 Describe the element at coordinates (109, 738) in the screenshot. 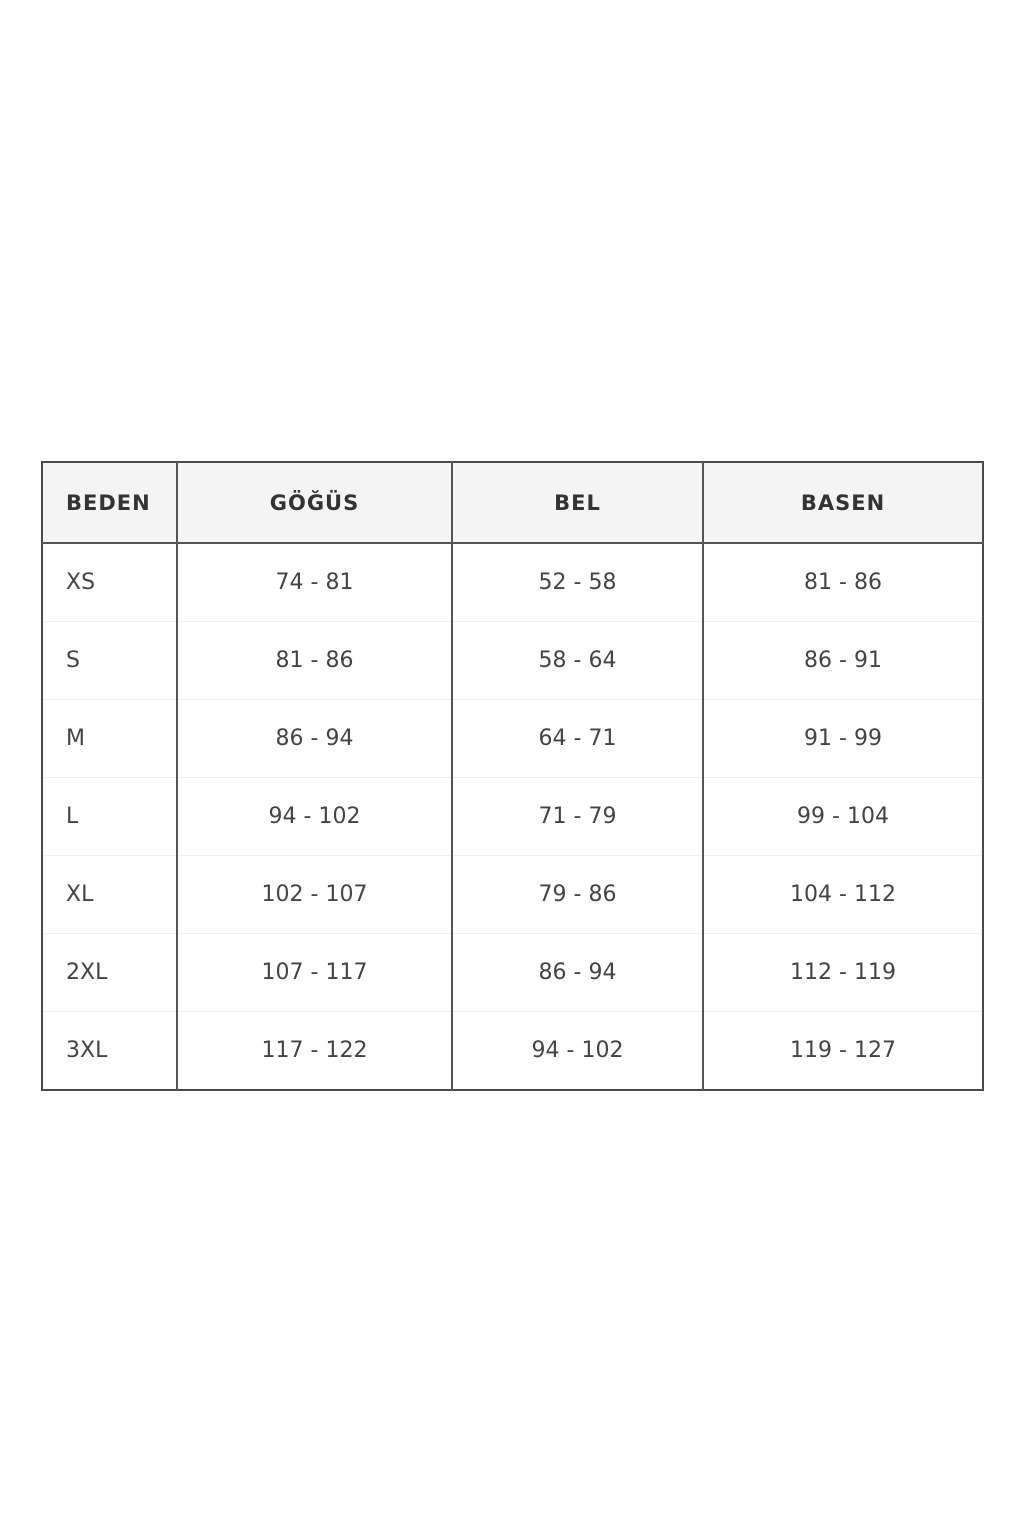

I see `size-cell: M` at that location.